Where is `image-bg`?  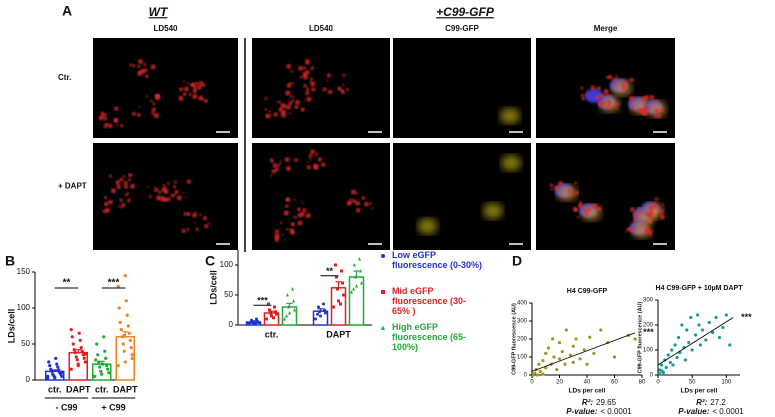
image-bg is located at coordinates (321, 88).